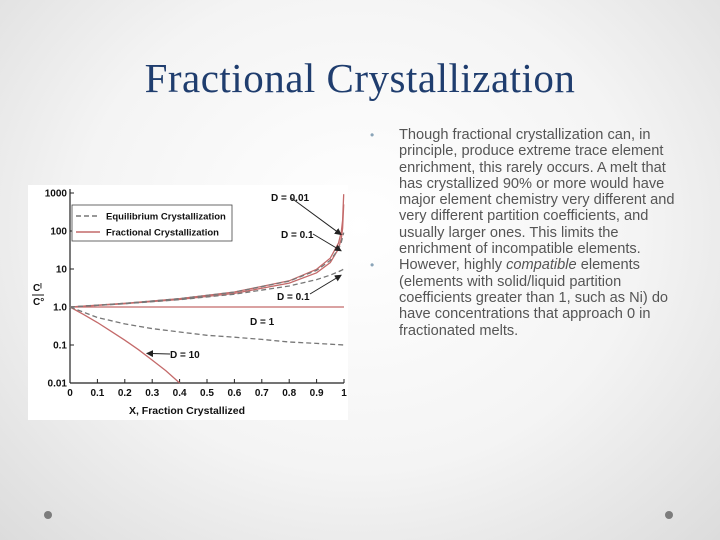  What do you see at coordinates (60, 308) in the screenshot?
I see `y-tick-label: 1.0` at bounding box center [60, 308].